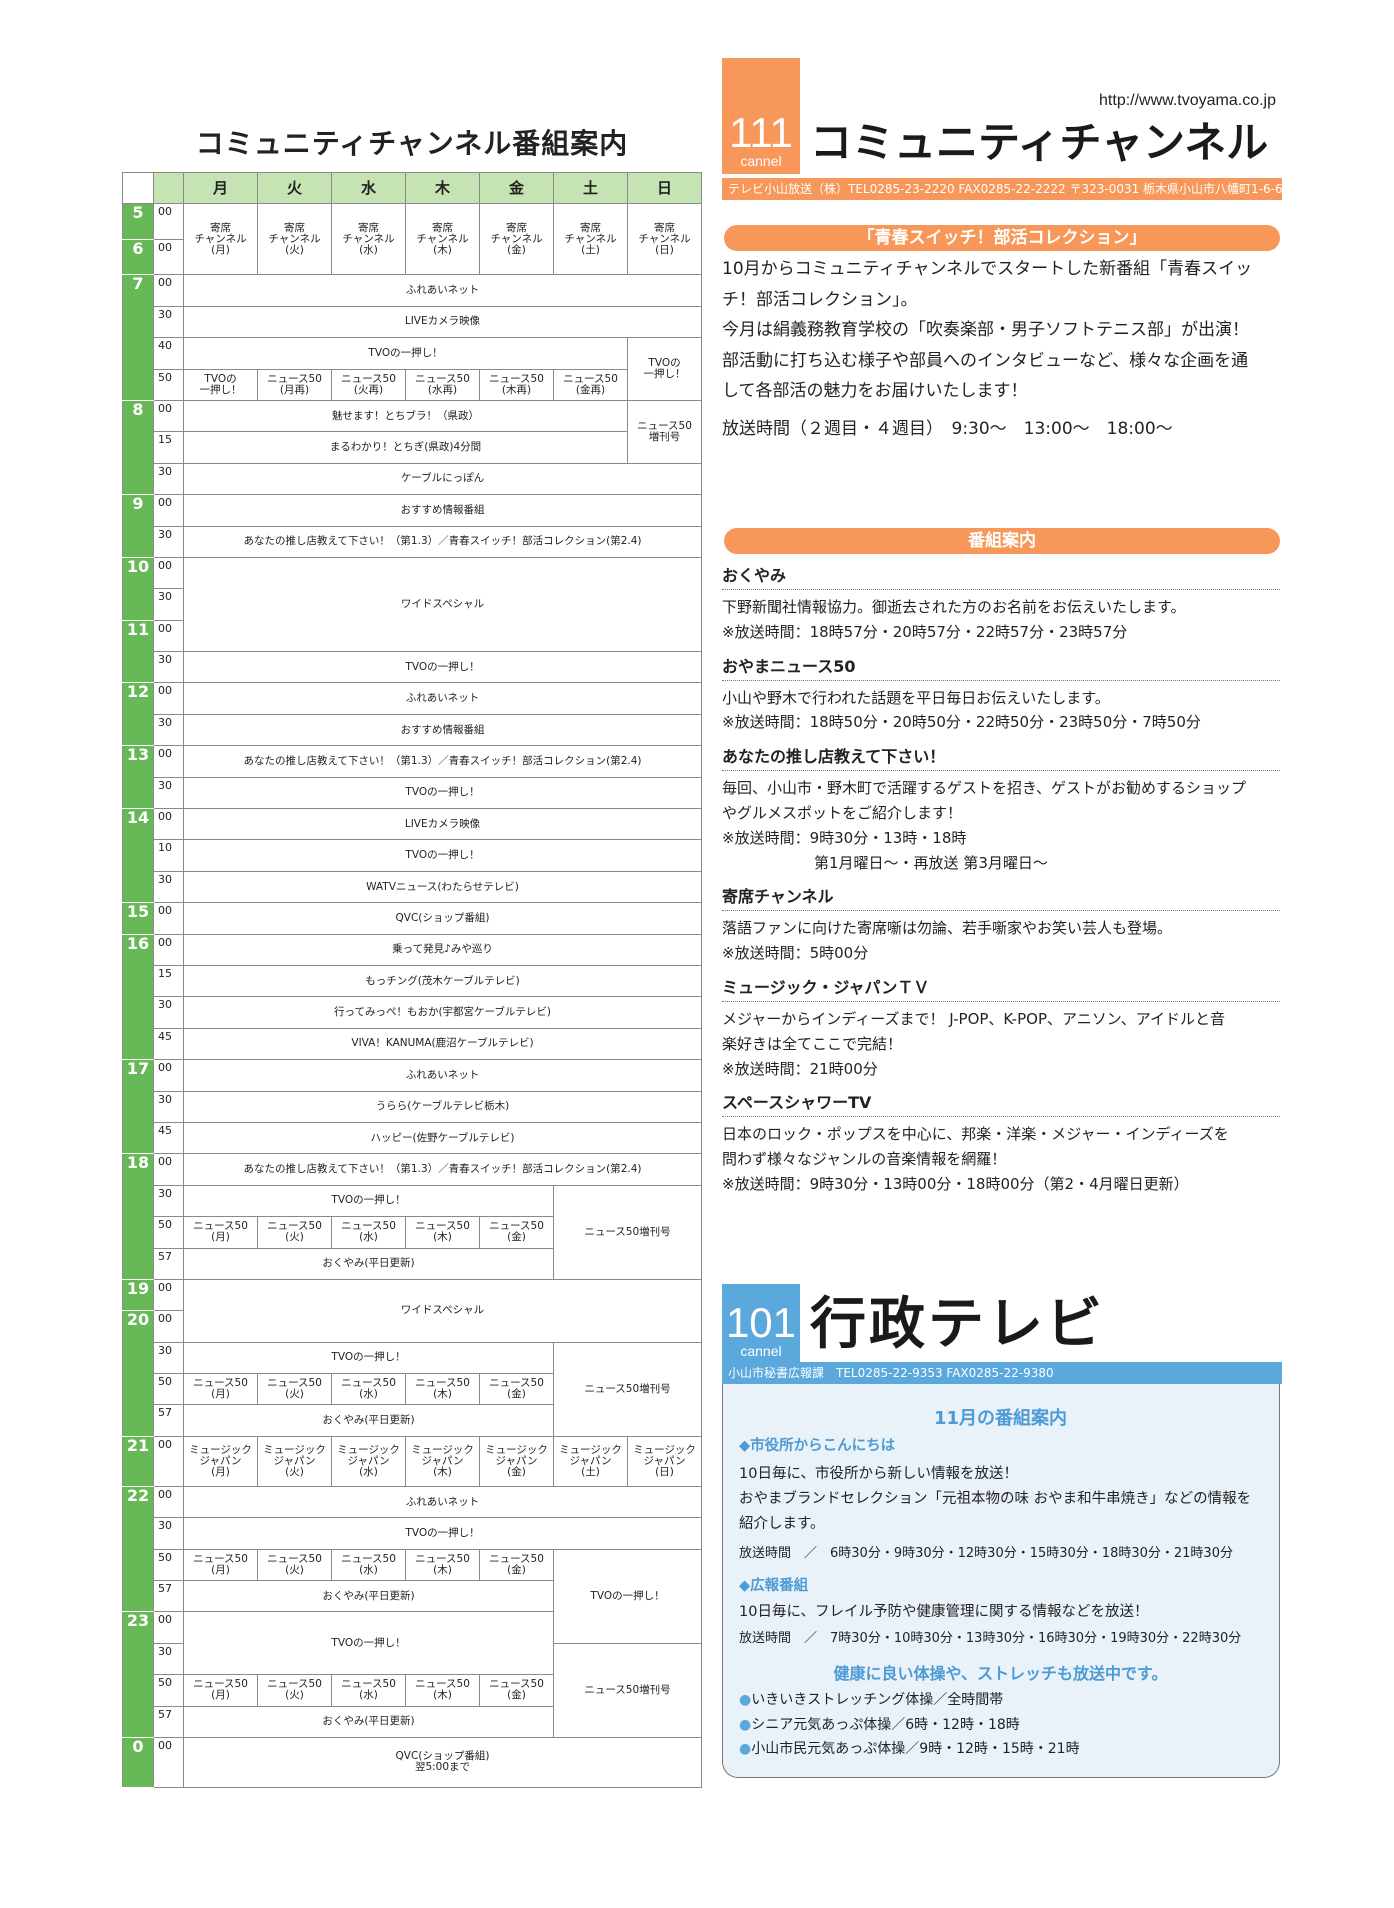 This screenshot has width=1394, height=1908. I want to click on schedule-title: コミュニティチャンネル番組案内, so click(412, 143).